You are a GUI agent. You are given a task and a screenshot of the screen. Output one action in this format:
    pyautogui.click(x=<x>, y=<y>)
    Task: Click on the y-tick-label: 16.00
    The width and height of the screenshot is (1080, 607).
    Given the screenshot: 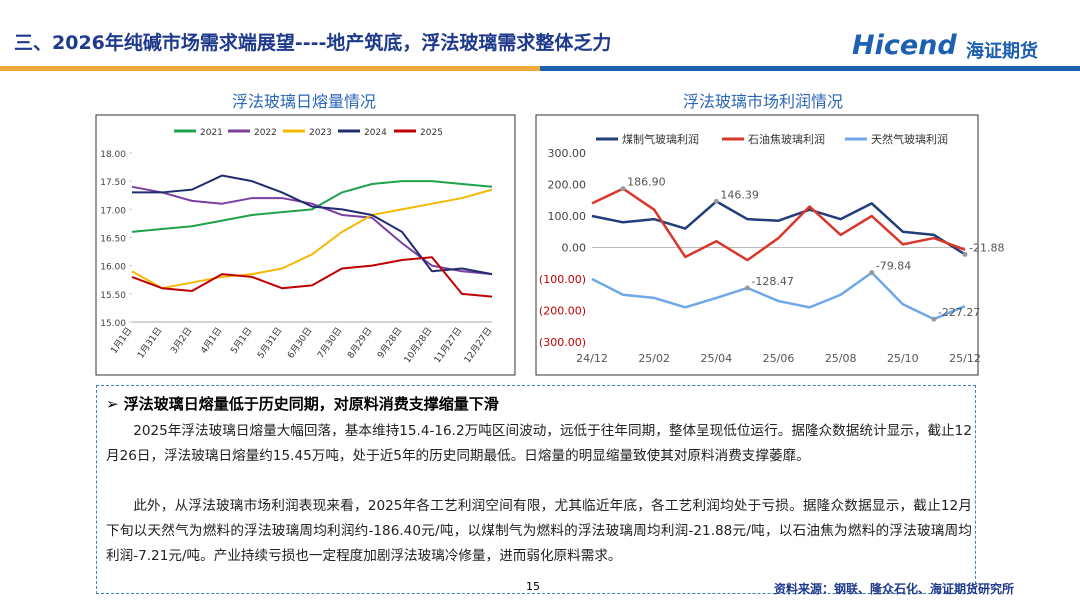 What is the action you would take?
    pyautogui.click(x=113, y=268)
    